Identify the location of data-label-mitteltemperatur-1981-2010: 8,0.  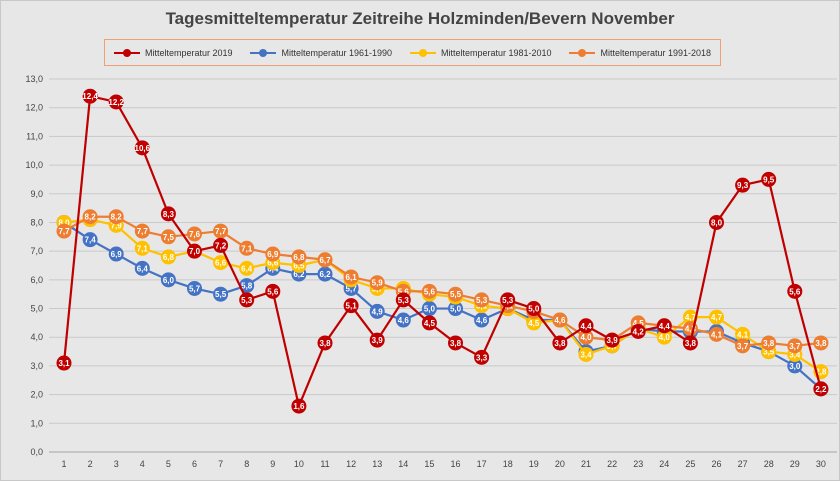
(64, 222).